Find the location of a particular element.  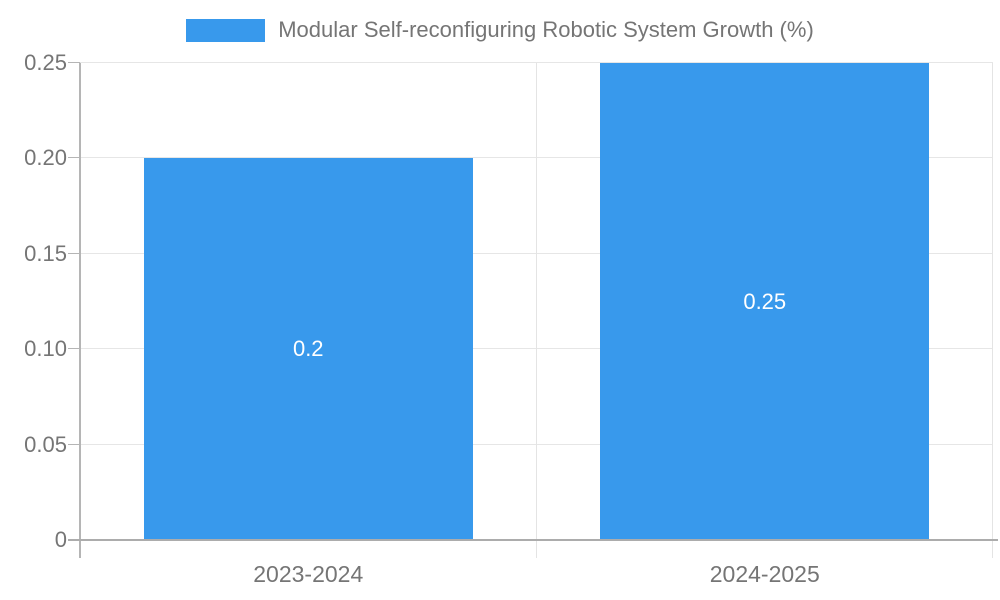

y-axis-label: 0.20 is located at coordinates (45, 158).